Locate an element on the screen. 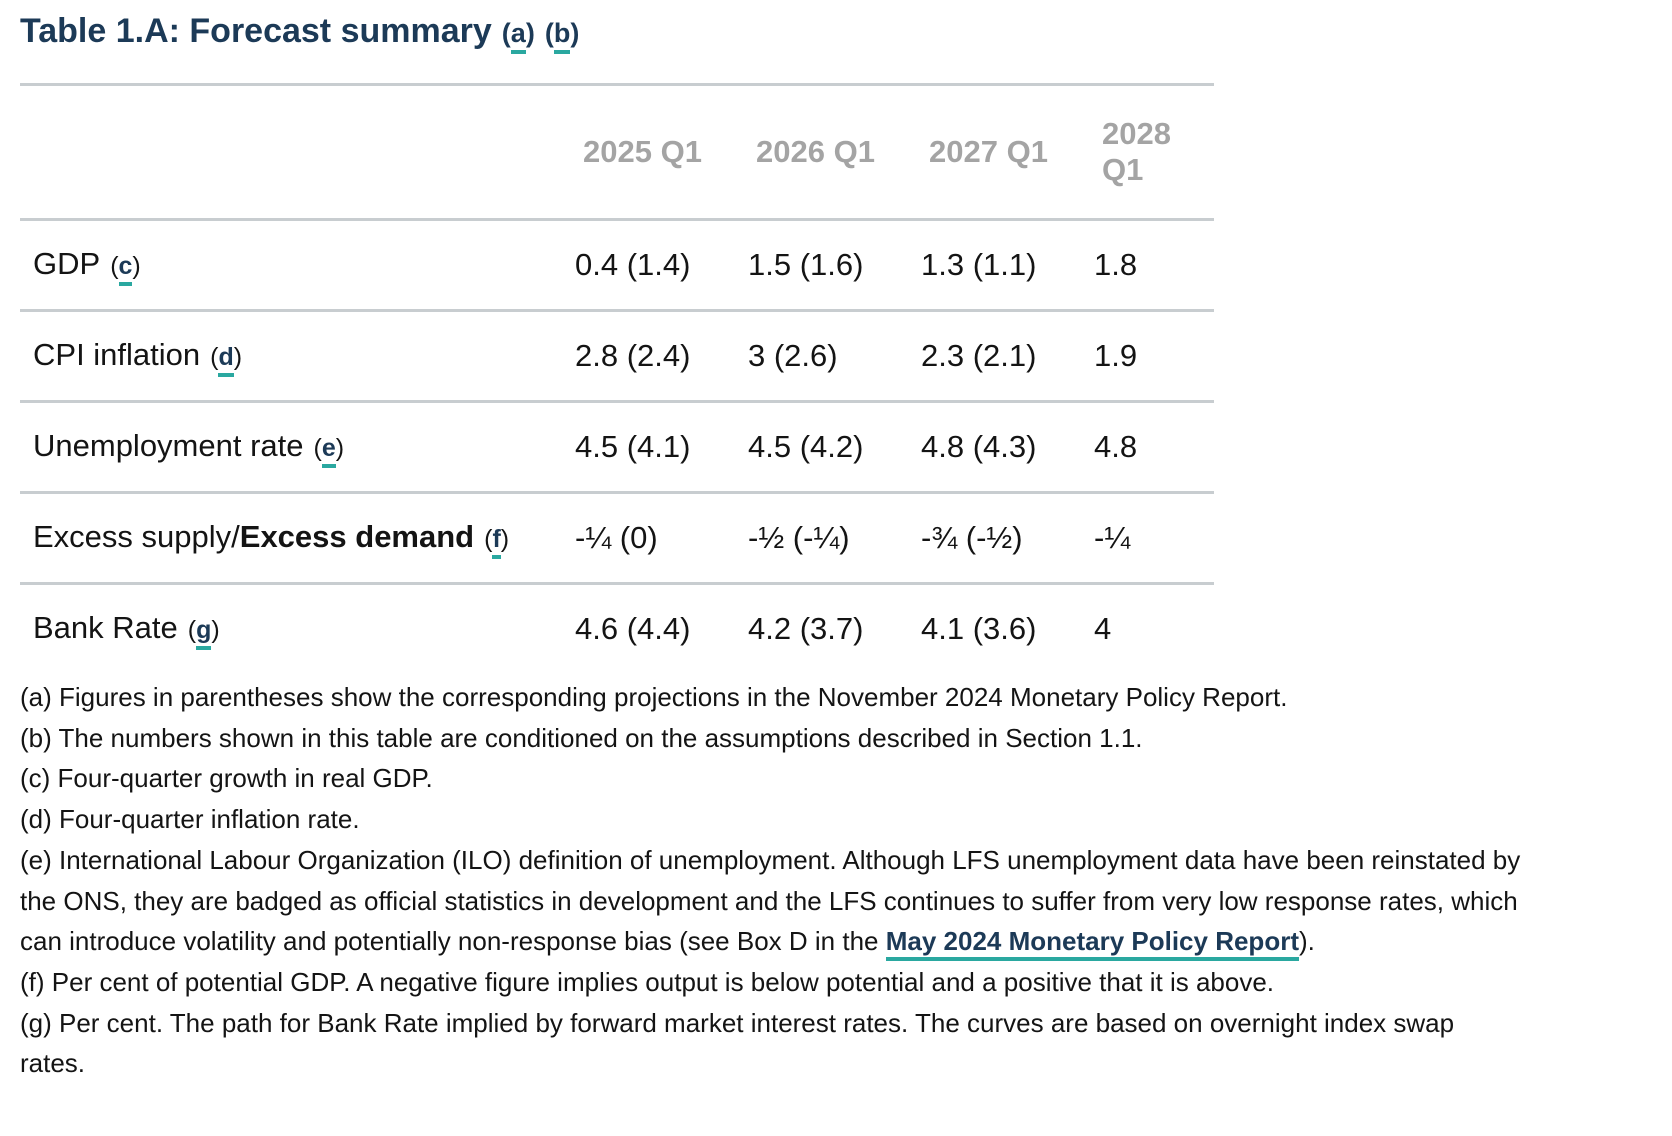 Image resolution: width=1672 pixels, height=1136 pixels. footnote-f-link: f is located at coordinates (496, 542).